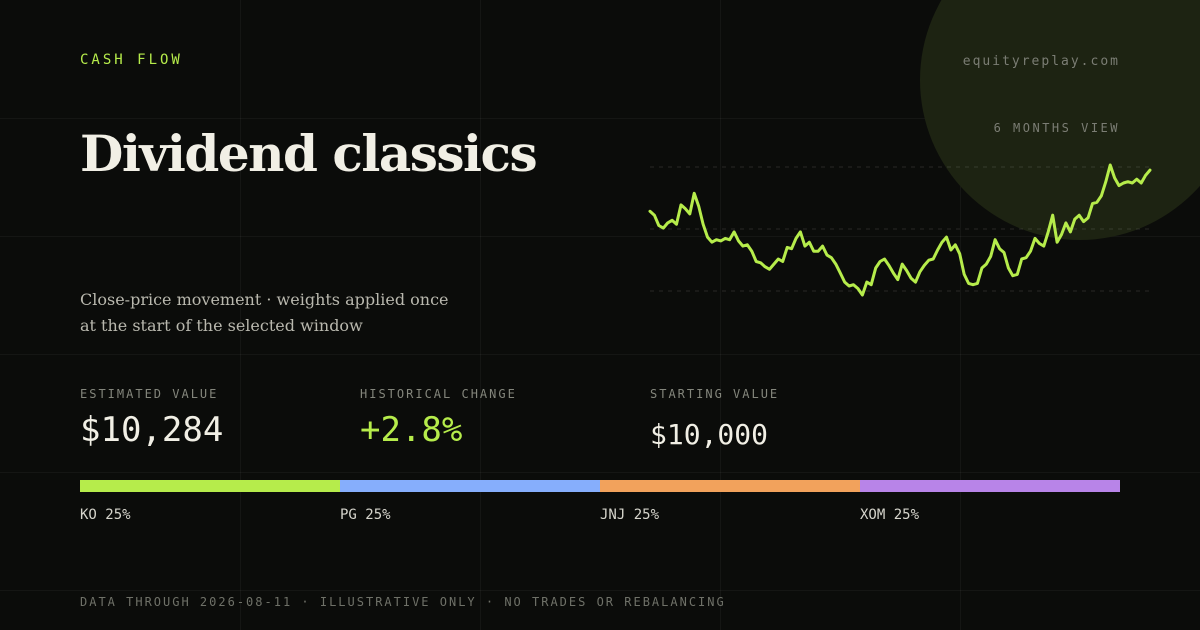 The height and width of the screenshot is (630, 1200). Describe the element at coordinates (470, 486) in the screenshot. I see `allocation-segment-pg` at that location.